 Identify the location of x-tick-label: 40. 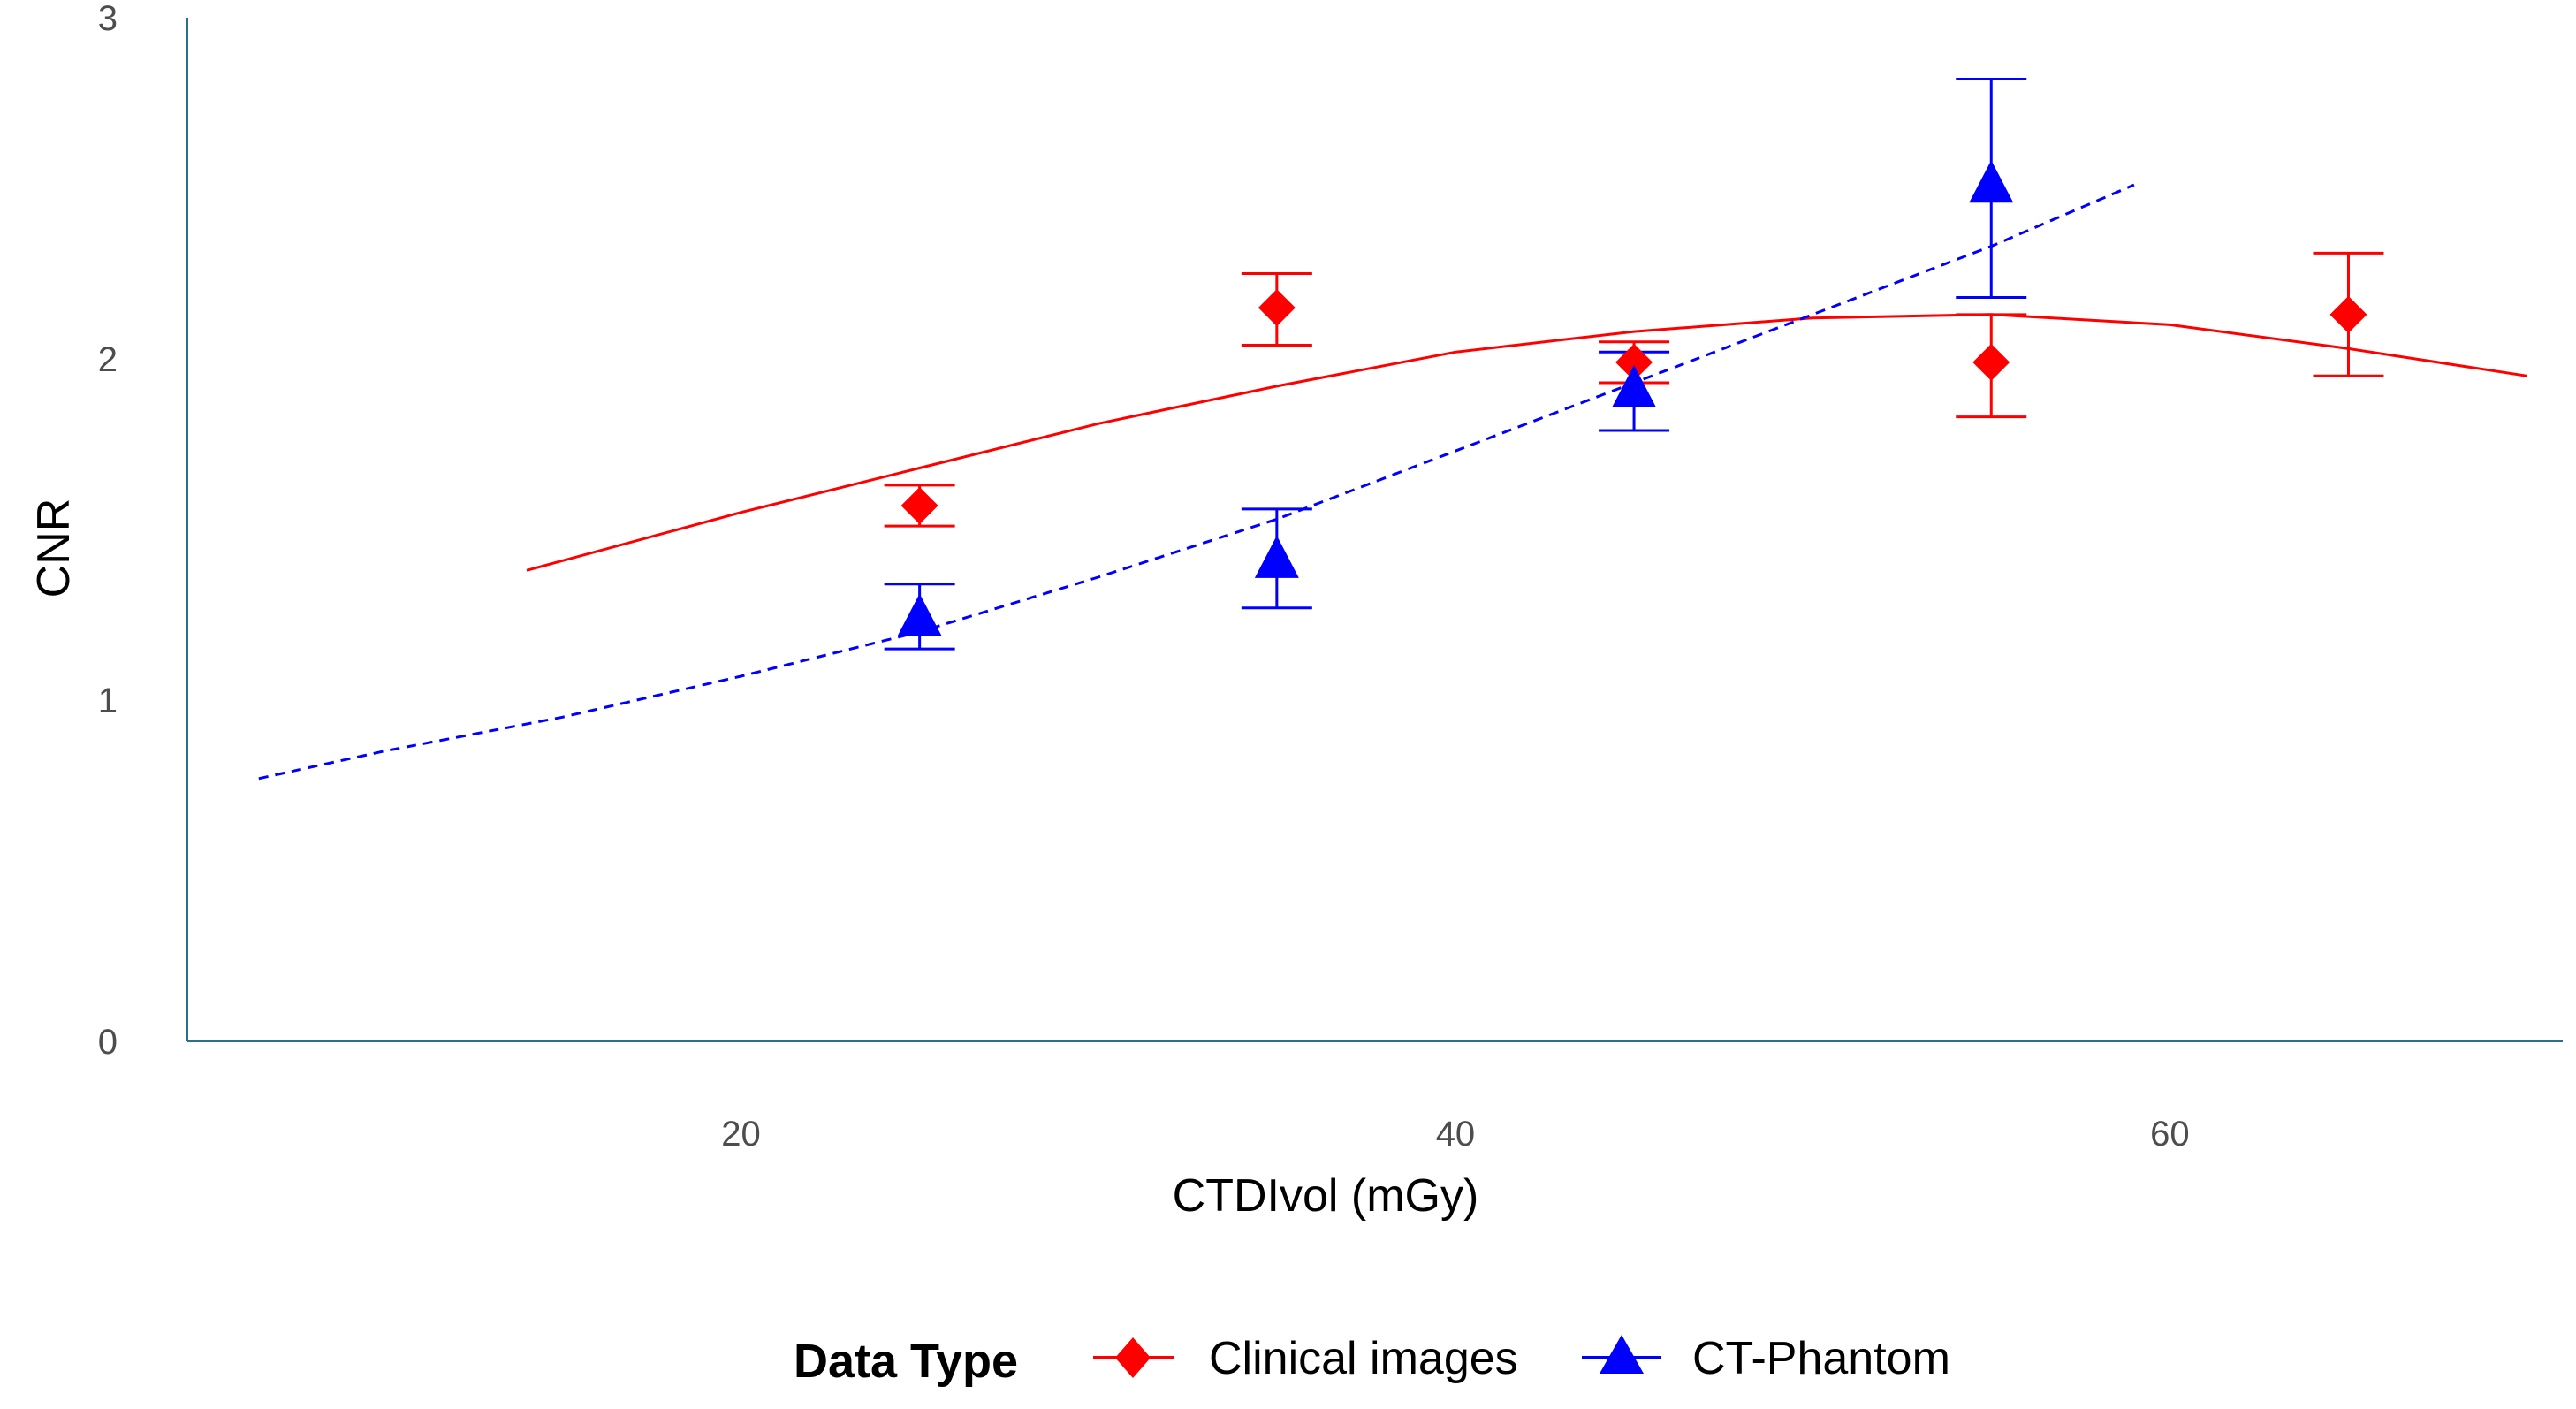
(1456, 1134).